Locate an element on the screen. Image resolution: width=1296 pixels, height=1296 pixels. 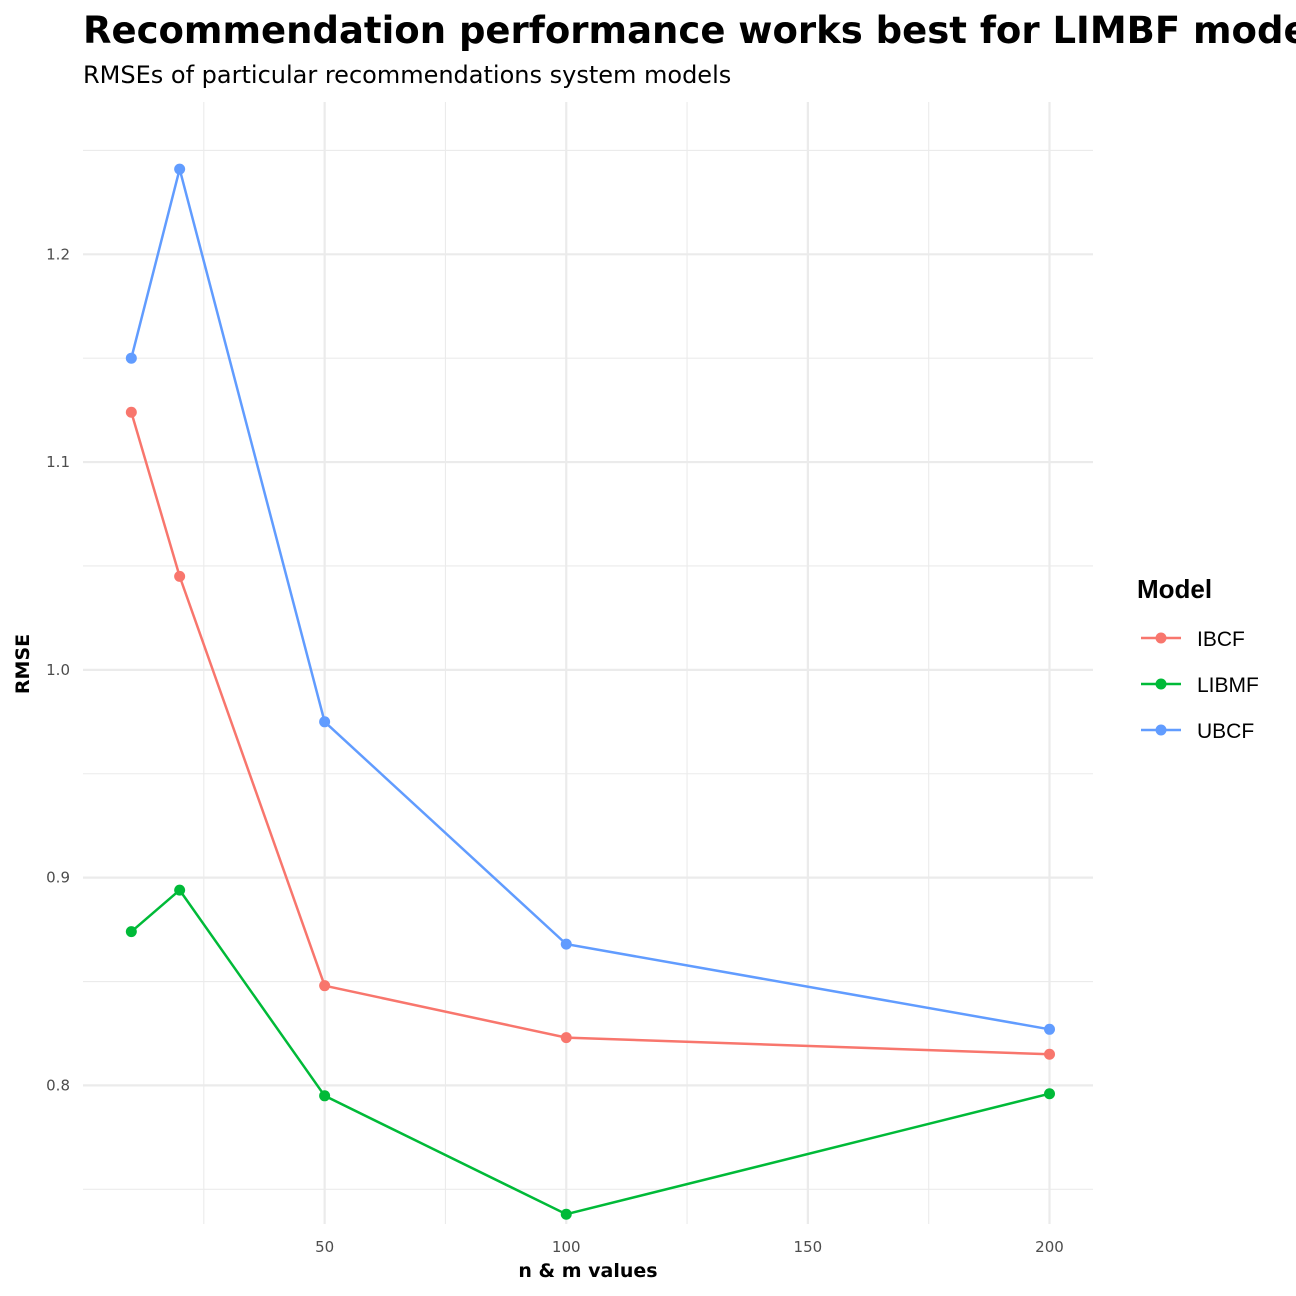
x-tick-label: 100 is located at coordinates (566, 1247).